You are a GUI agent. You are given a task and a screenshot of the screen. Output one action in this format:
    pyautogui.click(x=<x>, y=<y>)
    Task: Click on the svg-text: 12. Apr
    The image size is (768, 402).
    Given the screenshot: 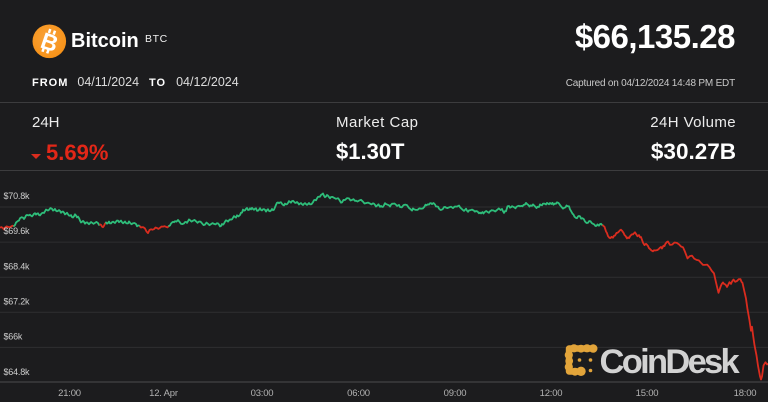 What is the action you would take?
    pyautogui.click(x=163, y=393)
    